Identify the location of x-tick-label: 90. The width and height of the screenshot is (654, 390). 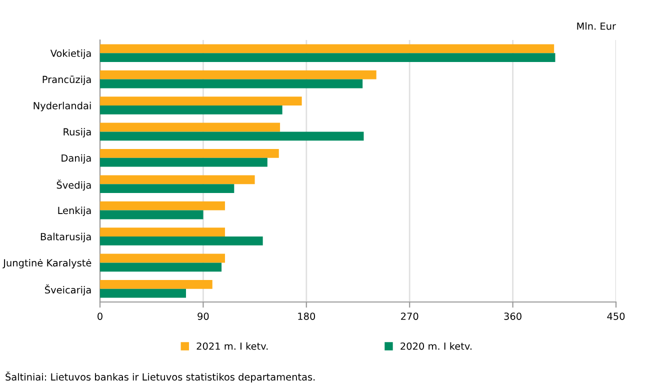
(203, 316).